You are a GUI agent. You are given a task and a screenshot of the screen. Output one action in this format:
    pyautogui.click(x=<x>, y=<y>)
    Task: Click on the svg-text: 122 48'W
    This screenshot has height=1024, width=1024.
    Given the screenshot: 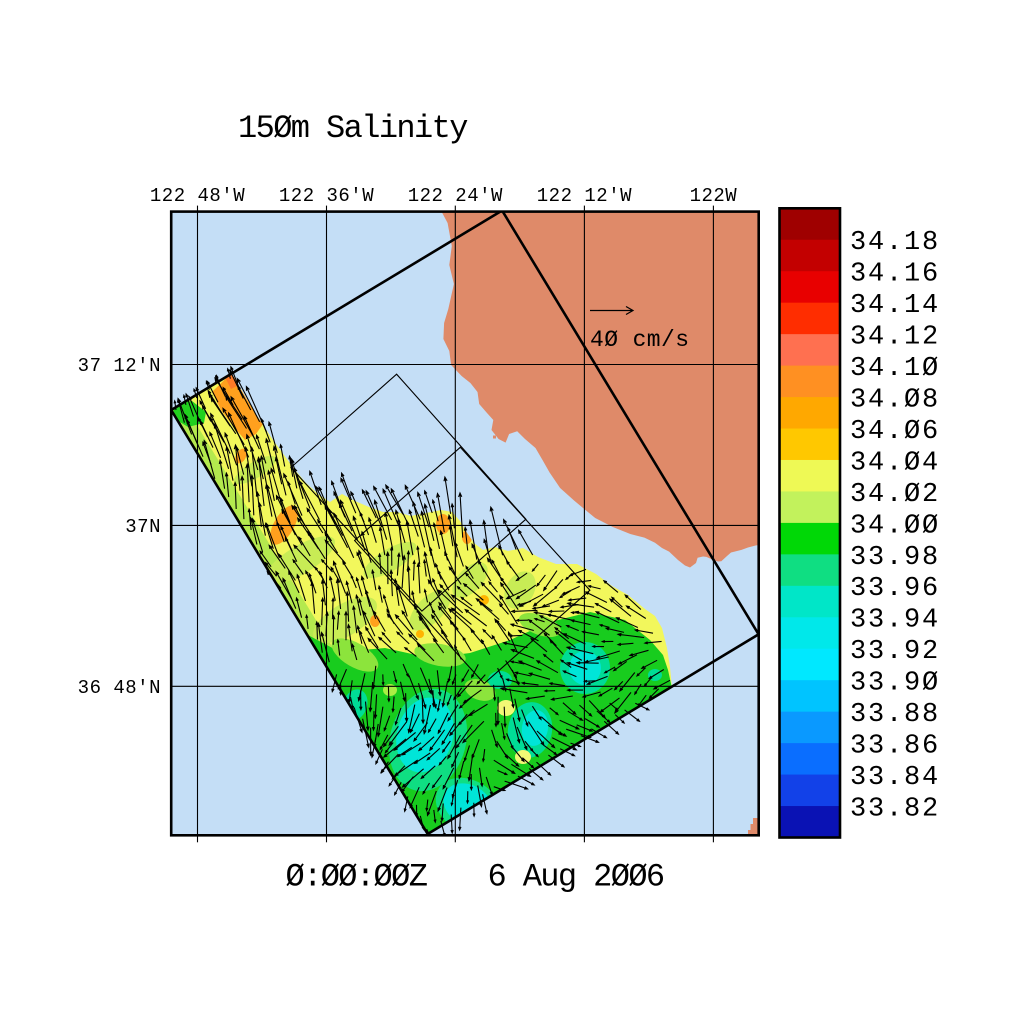 What is the action you would take?
    pyautogui.click(x=197, y=196)
    